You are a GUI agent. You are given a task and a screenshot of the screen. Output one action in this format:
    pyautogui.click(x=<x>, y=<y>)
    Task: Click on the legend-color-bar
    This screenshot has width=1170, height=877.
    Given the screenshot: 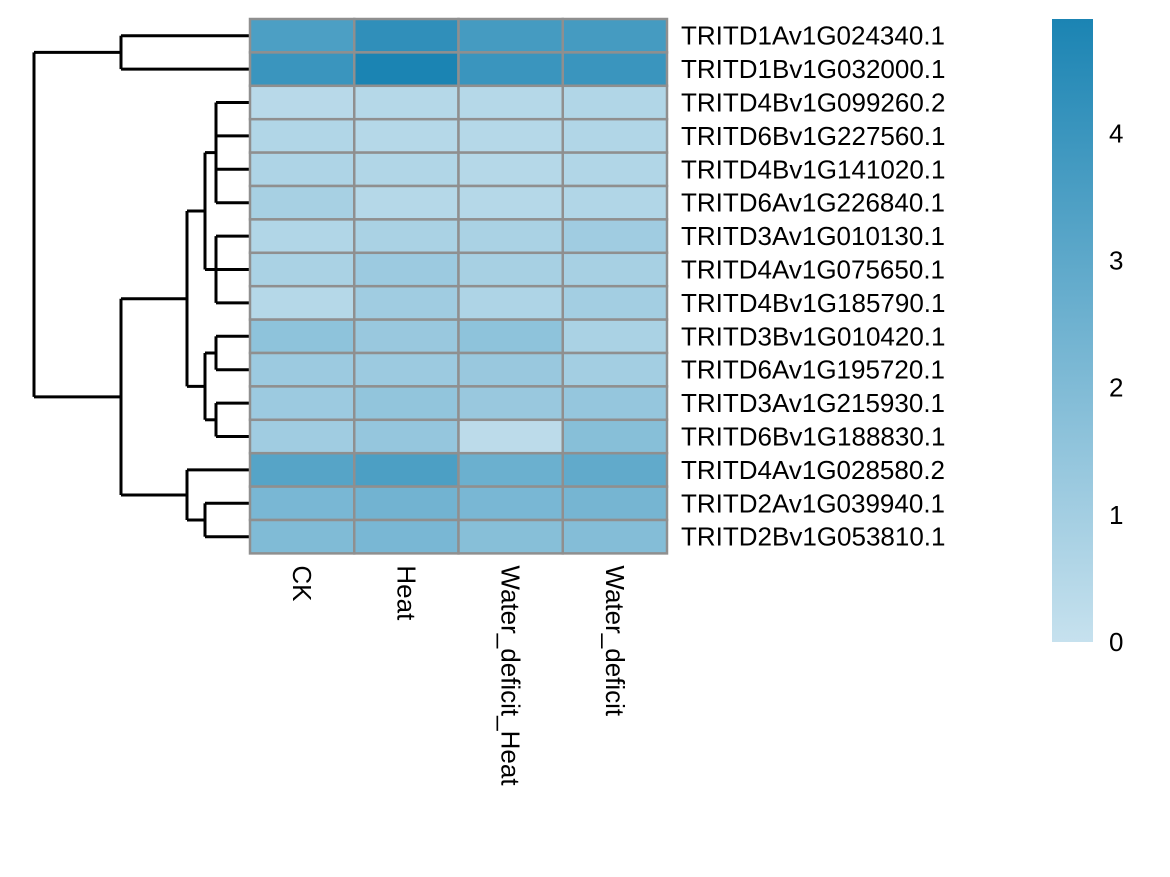 What is the action you would take?
    pyautogui.click(x=1072, y=330)
    